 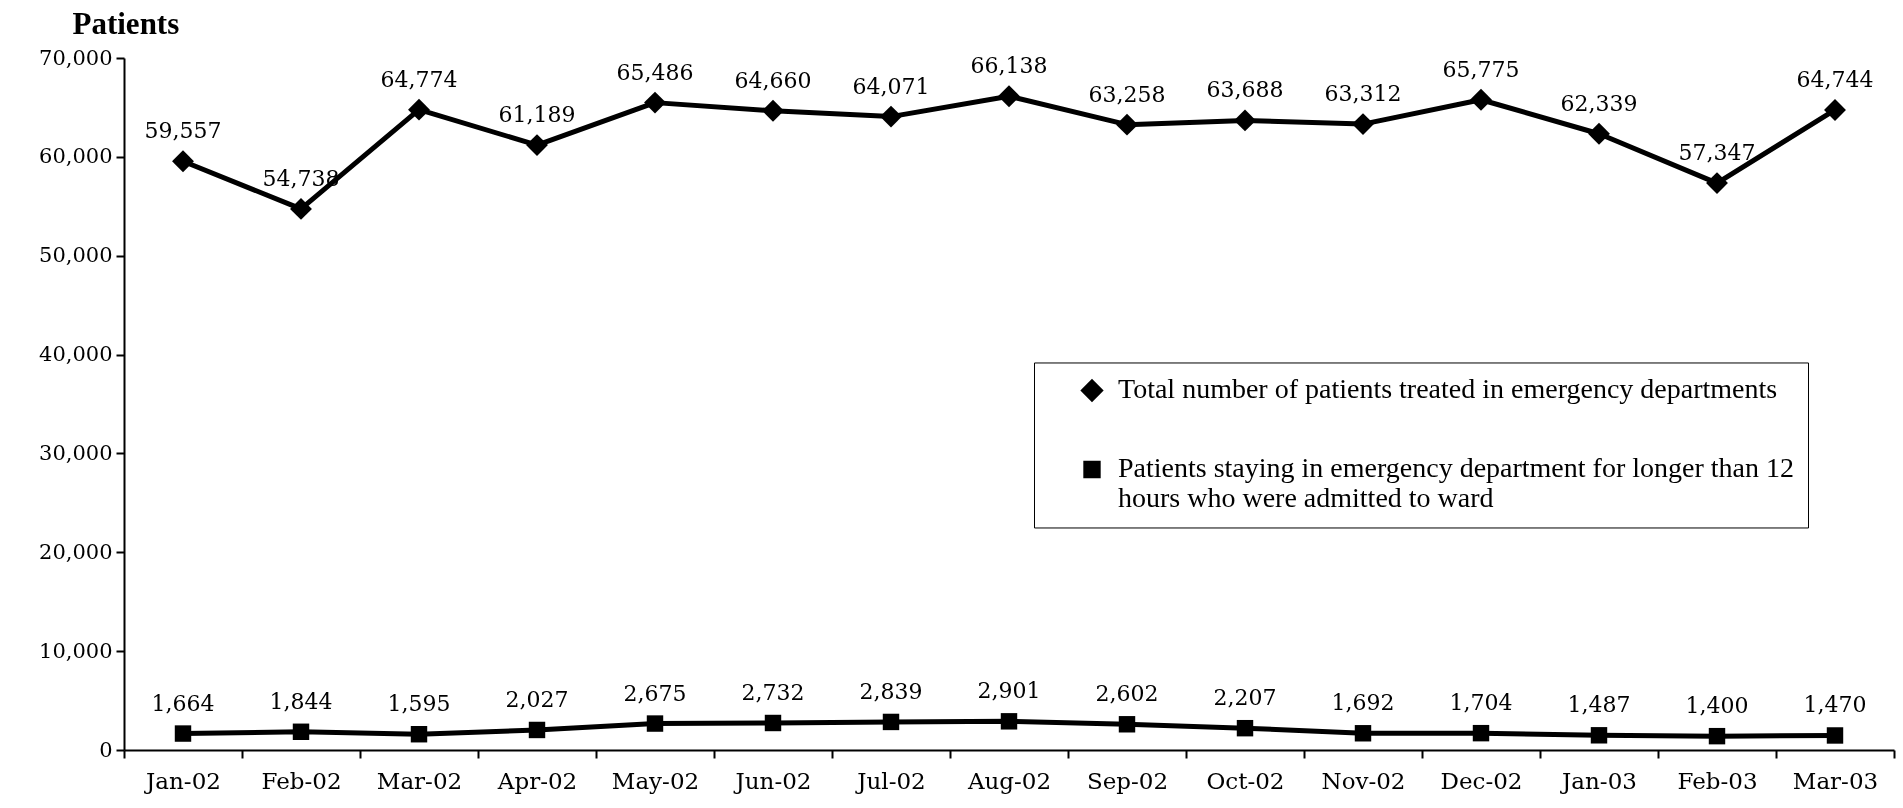 What do you see at coordinates (1363, 703) in the screenshot?
I see `data-label: 1,692` at bounding box center [1363, 703].